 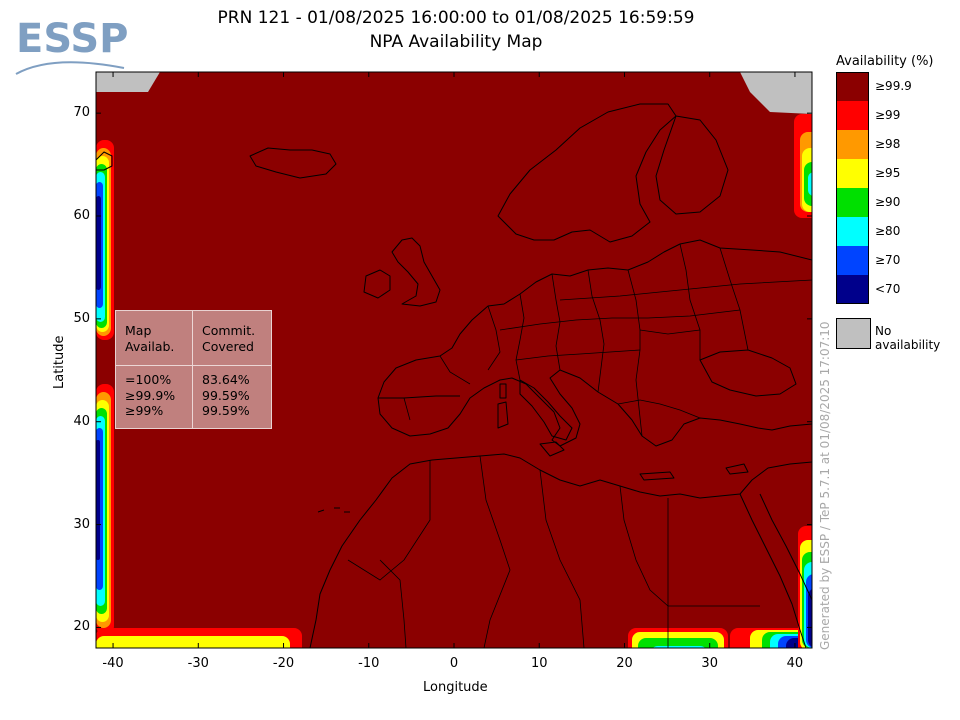 I want to click on iberia-inner, so click(x=419, y=397).